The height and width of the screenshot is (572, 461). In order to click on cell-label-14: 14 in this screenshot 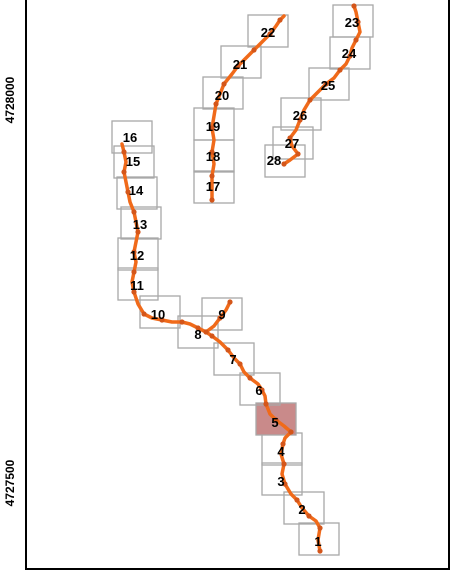, I will do `click(136, 190)`.